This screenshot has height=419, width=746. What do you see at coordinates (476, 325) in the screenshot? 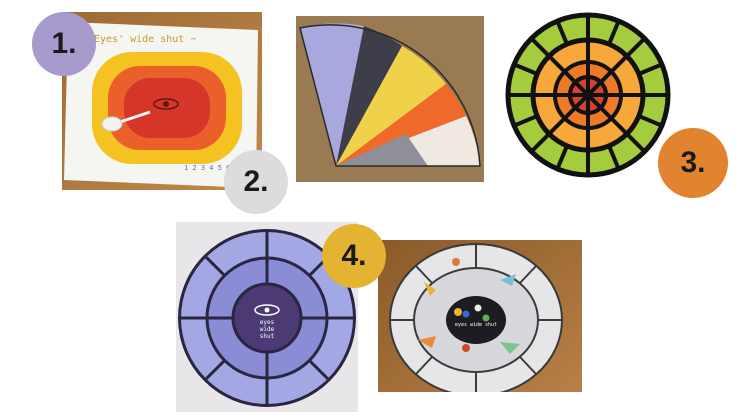
I see `center-text: eyes wide shut` at bounding box center [476, 325].